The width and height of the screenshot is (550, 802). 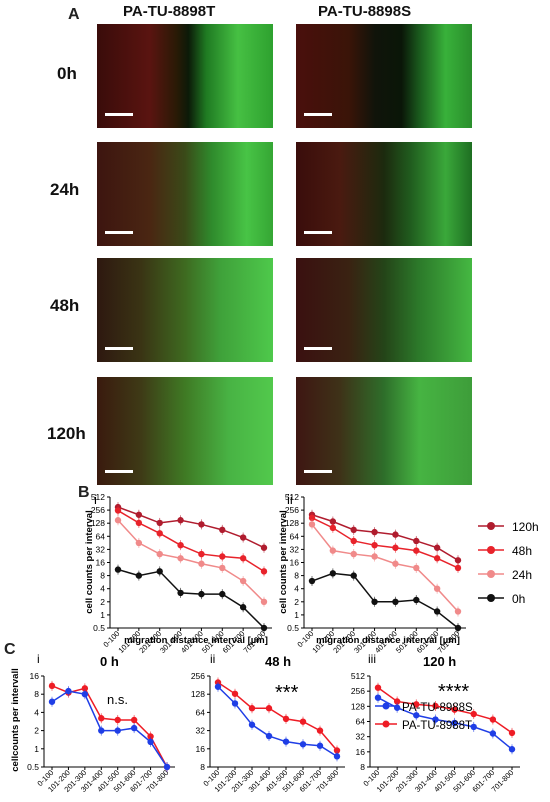 I want to click on legend-label-120h: 120h, so click(x=525, y=527).